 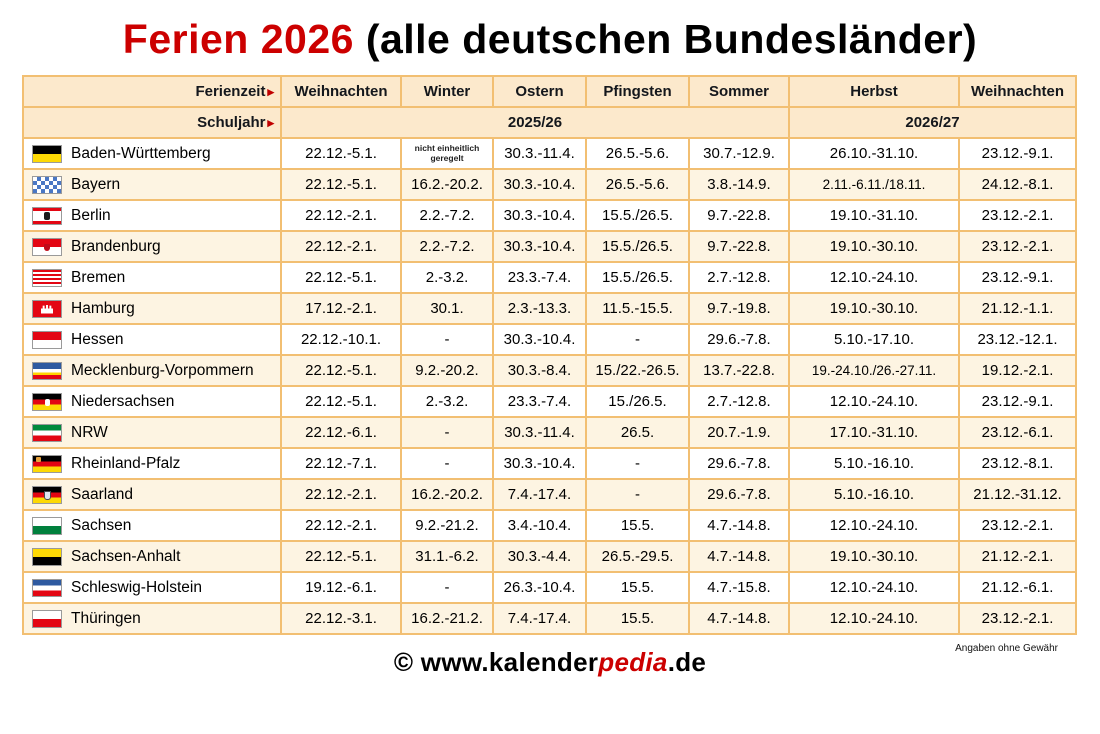 What do you see at coordinates (101, 525) in the screenshot?
I see `state-name: Sachsen` at bounding box center [101, 525].